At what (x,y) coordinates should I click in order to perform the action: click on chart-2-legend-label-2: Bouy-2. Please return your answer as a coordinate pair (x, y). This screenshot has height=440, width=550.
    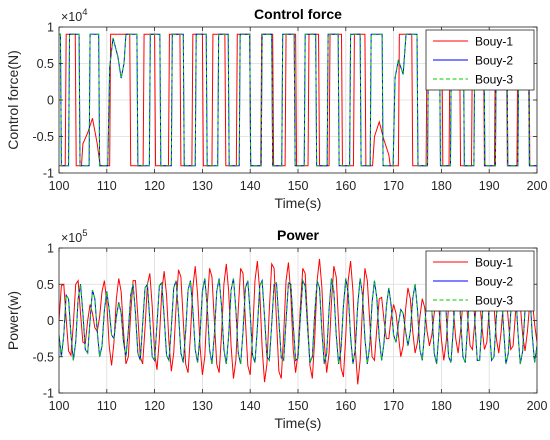
    Looking at the image, I should click on (494, 282).